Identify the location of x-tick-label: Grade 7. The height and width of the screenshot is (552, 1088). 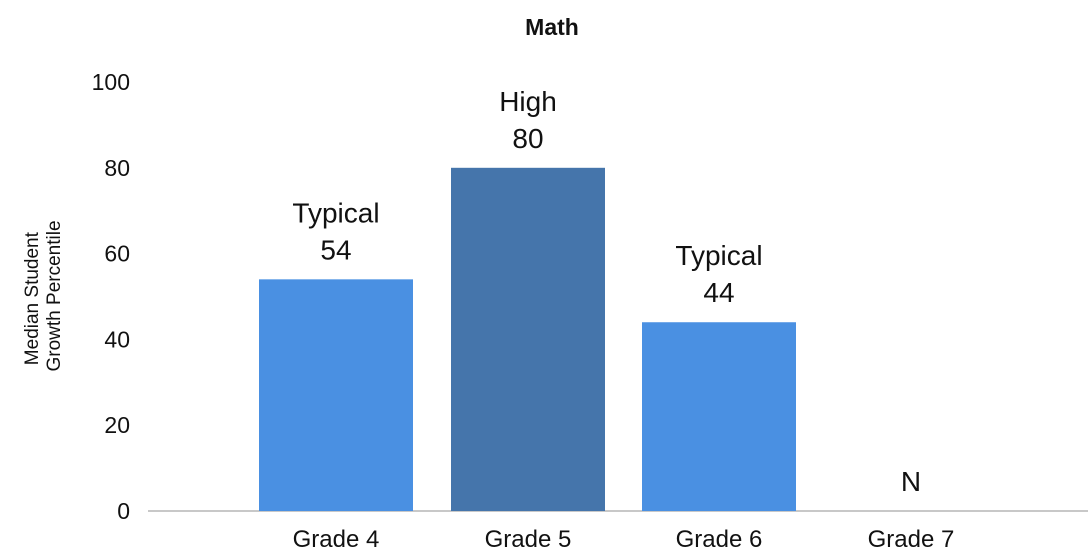
(911, 539).